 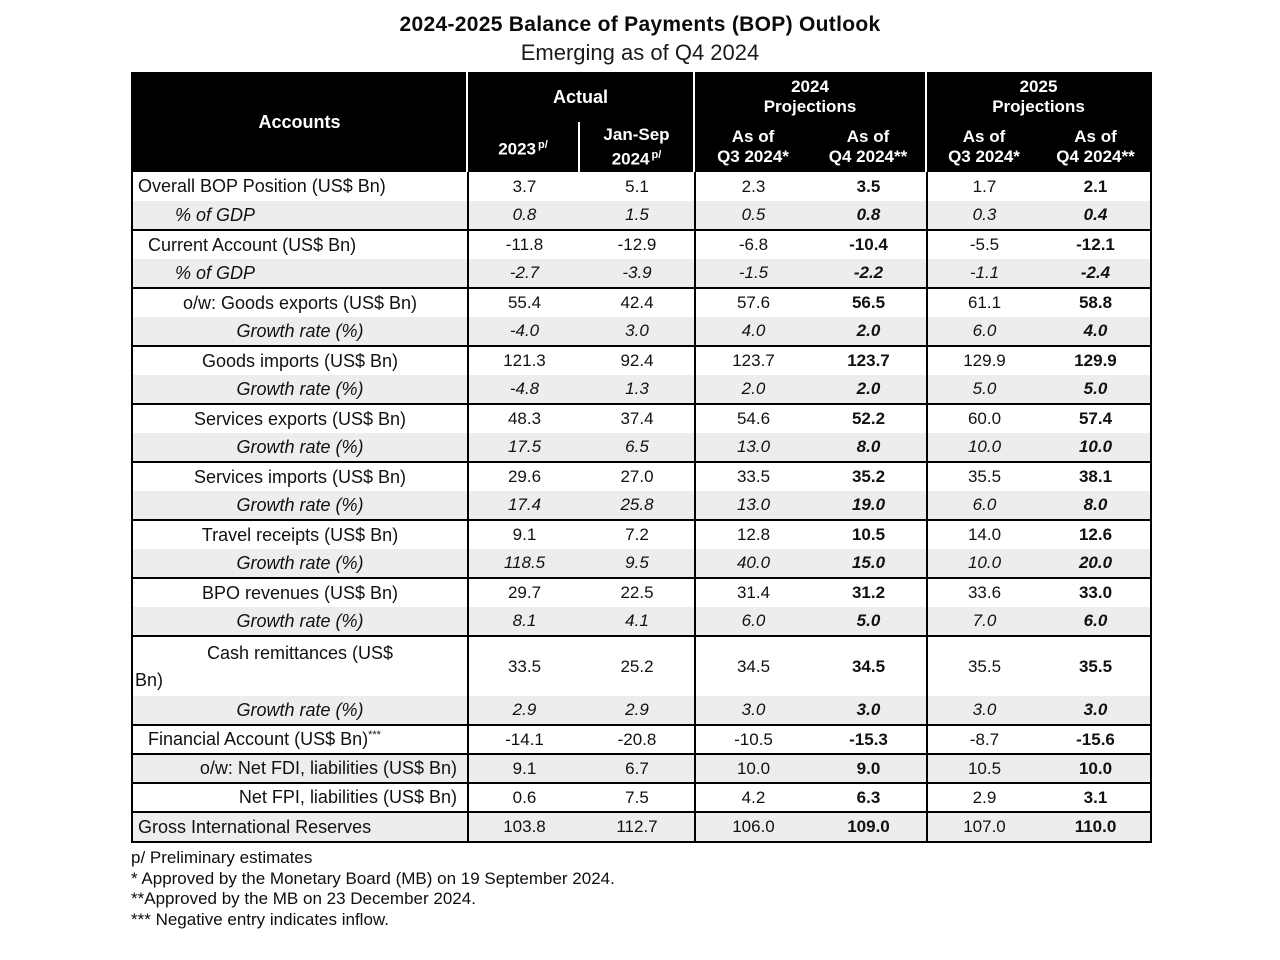 What do you see at coordinates (869, 418) in the screenshot?
I see `value-cell: 52.2` at bounding box center [869, 418].